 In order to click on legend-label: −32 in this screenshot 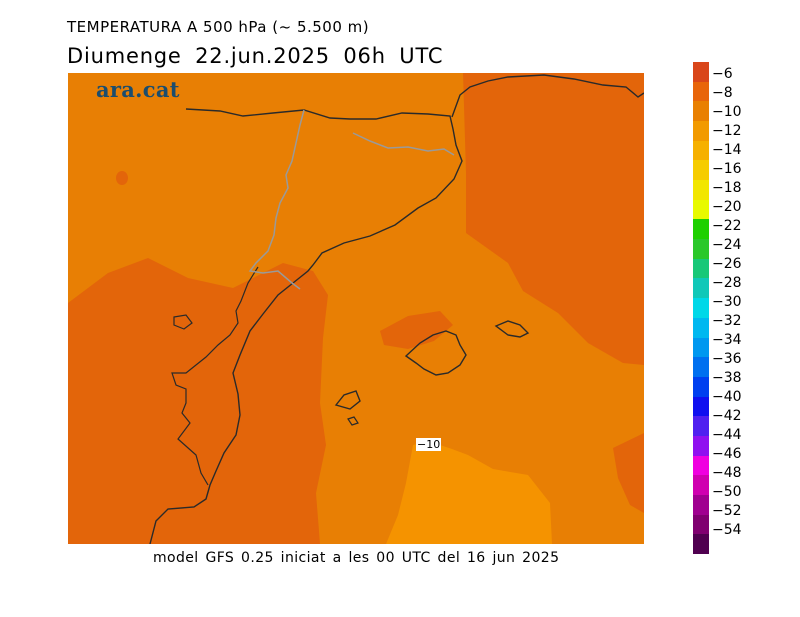, I will do `click(727, 321)`.